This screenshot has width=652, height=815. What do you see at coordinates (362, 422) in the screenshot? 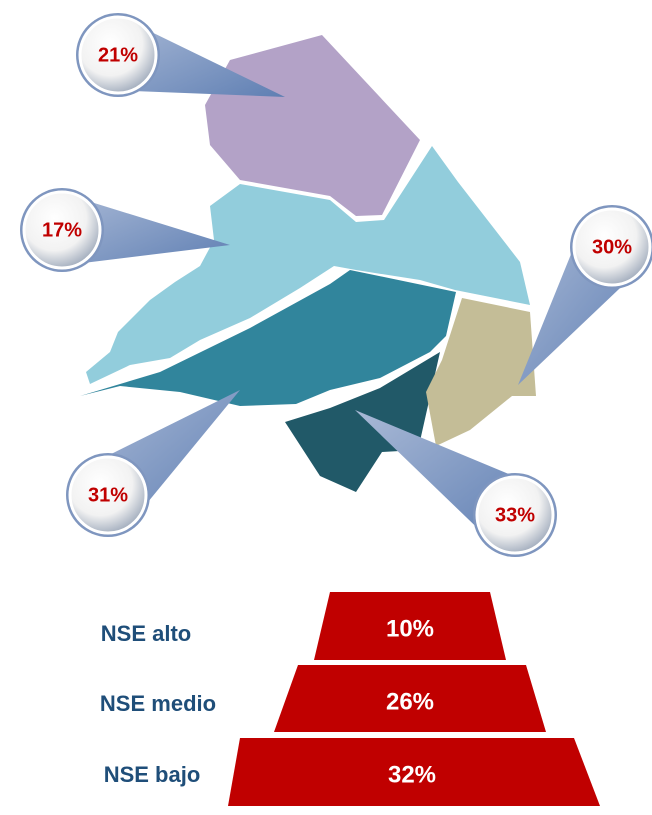
I see `region-dark-teal` at bounding box center [362, 422].